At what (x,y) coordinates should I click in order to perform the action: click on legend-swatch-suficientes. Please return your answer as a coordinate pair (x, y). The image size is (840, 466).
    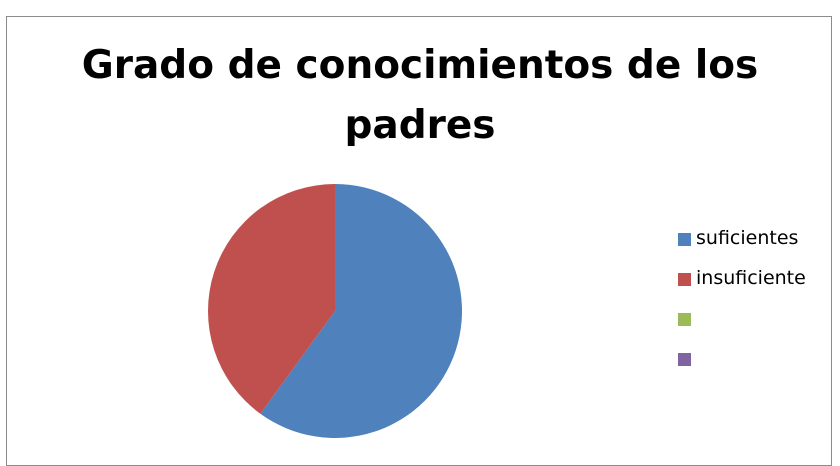
    Looking at the image, I should click on (684, 239).